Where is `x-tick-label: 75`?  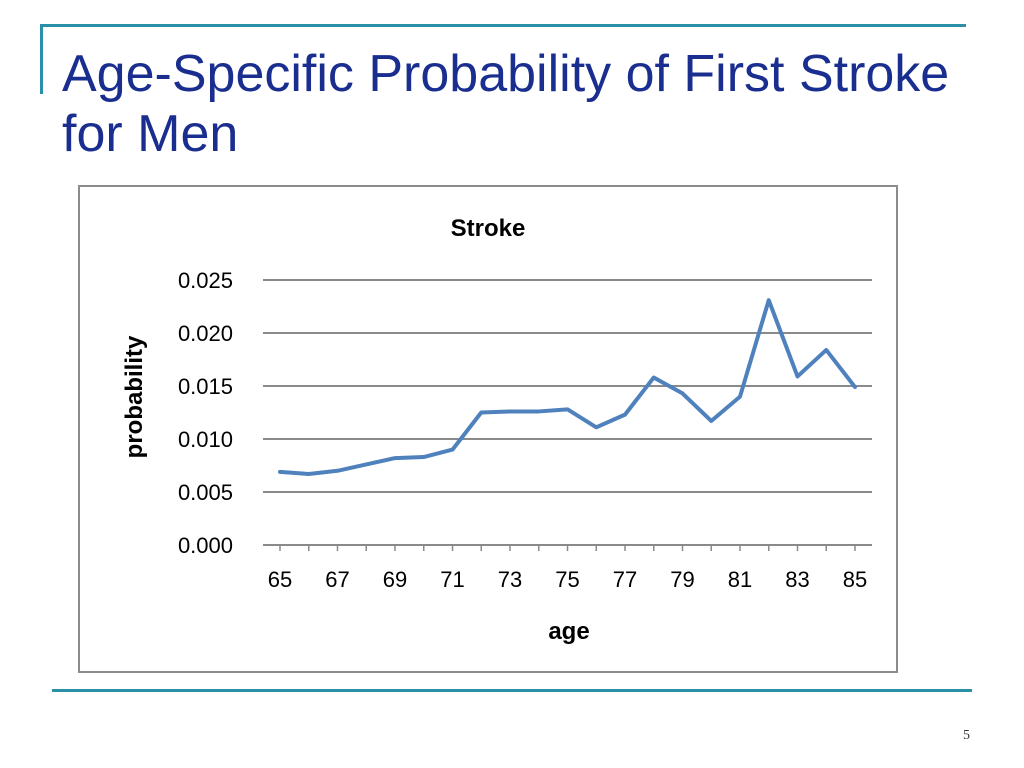 x-tick-label: 75 is located at coordinates (567, 579).